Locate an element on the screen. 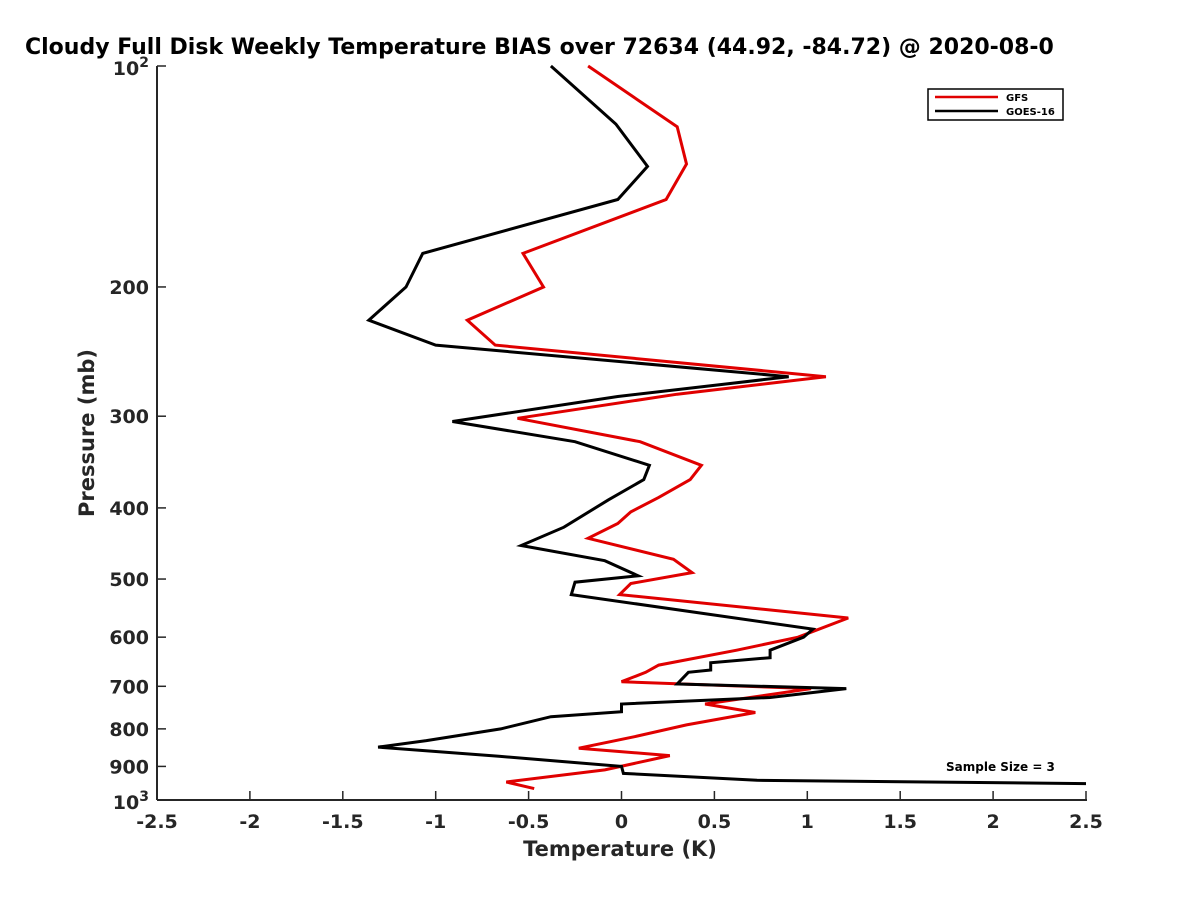 The image size is (1200, 900). y-tick-label: 10² is located at coordinates (131, 67).